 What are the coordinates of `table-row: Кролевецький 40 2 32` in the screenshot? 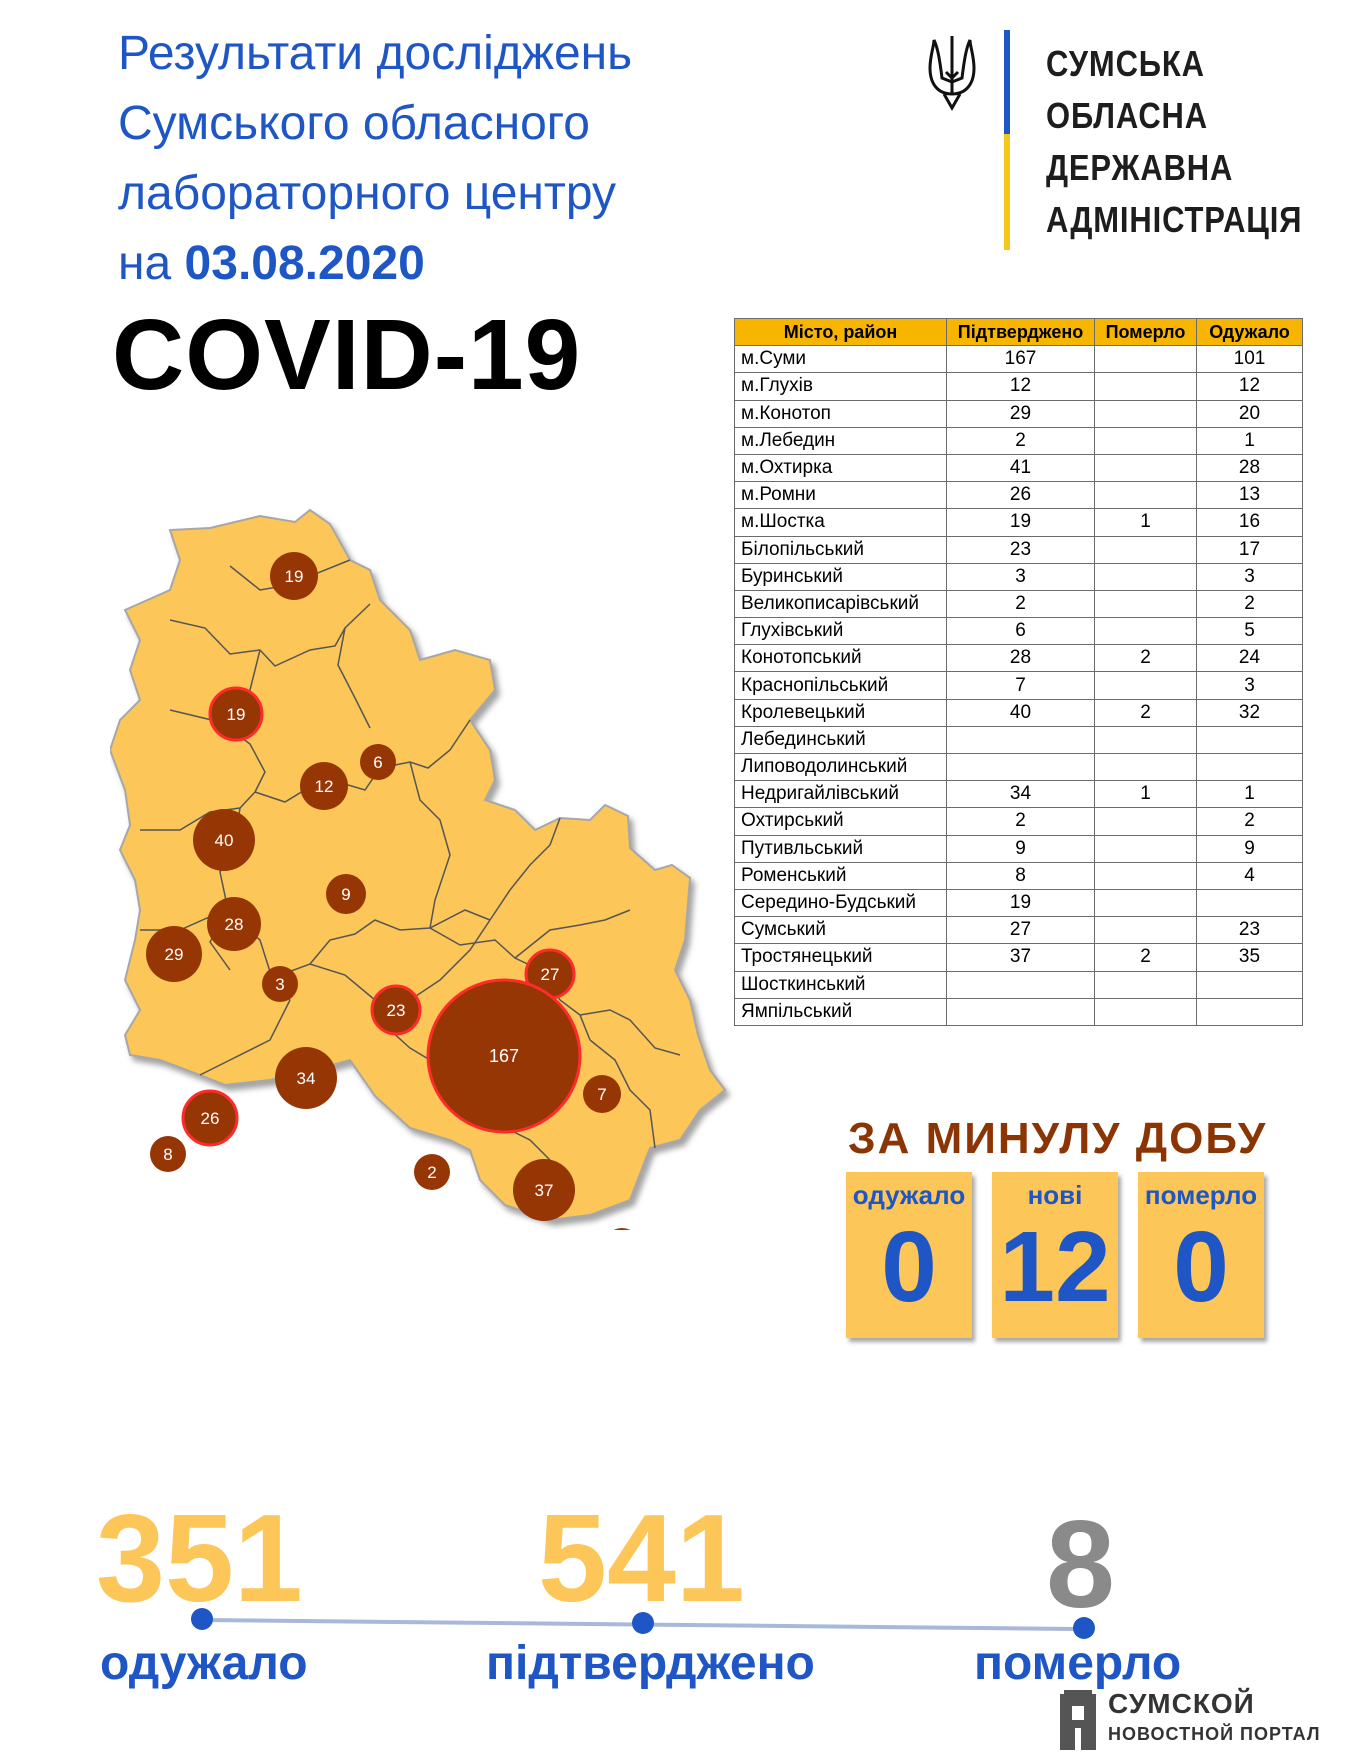 It's located at (1018, 712).